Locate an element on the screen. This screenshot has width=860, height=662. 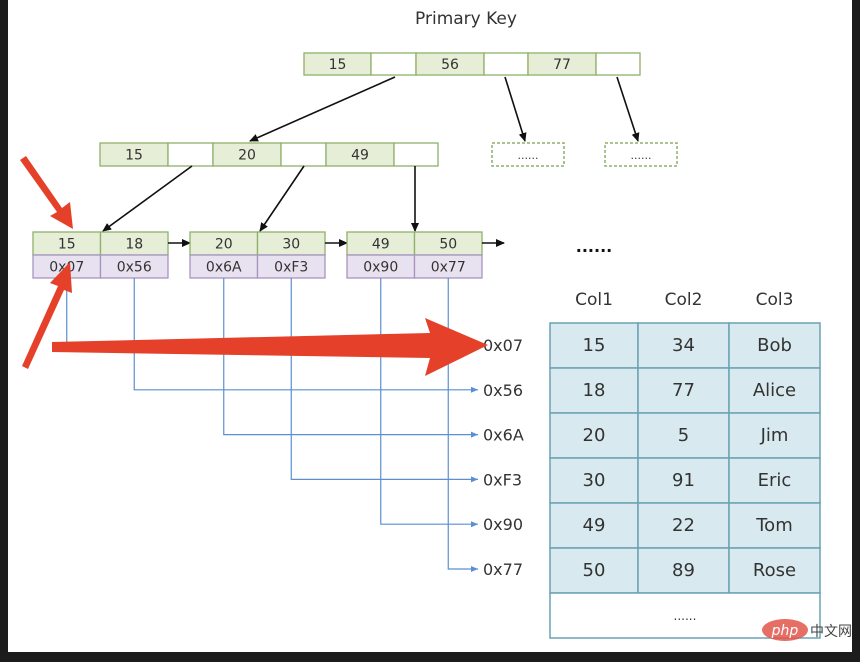
table-cell-text: 15 is located at coordinates (594, 345).